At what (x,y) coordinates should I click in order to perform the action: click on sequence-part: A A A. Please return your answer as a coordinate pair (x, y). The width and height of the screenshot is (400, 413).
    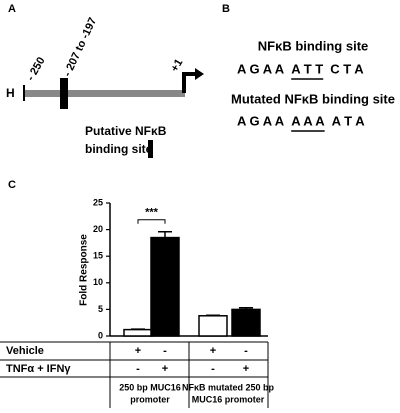
    Looking at the image, I should click on (308, 120).